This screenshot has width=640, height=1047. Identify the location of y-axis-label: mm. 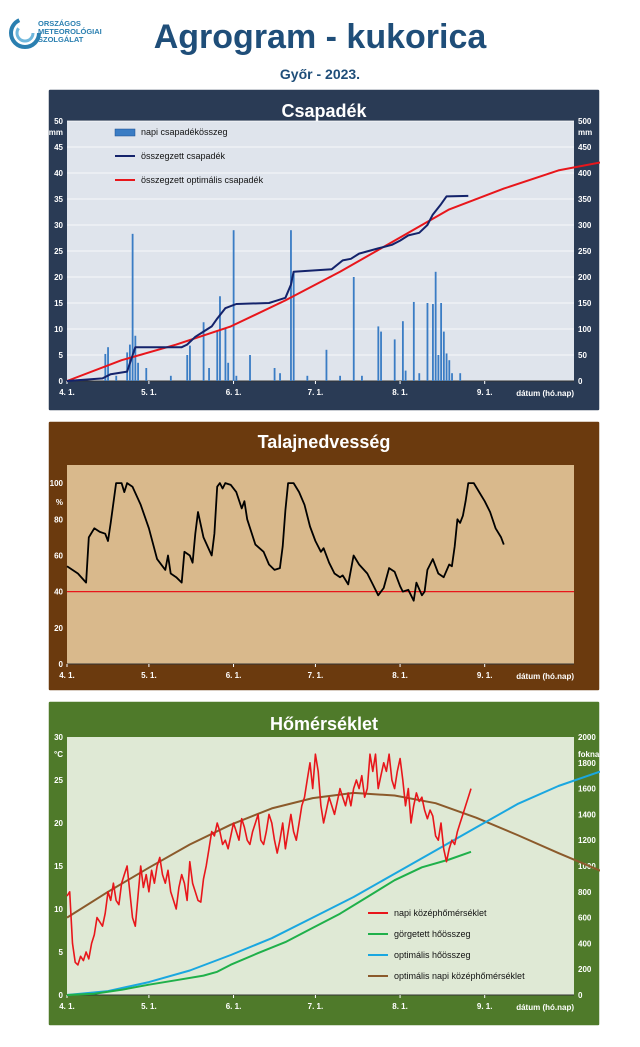
(56, 132).